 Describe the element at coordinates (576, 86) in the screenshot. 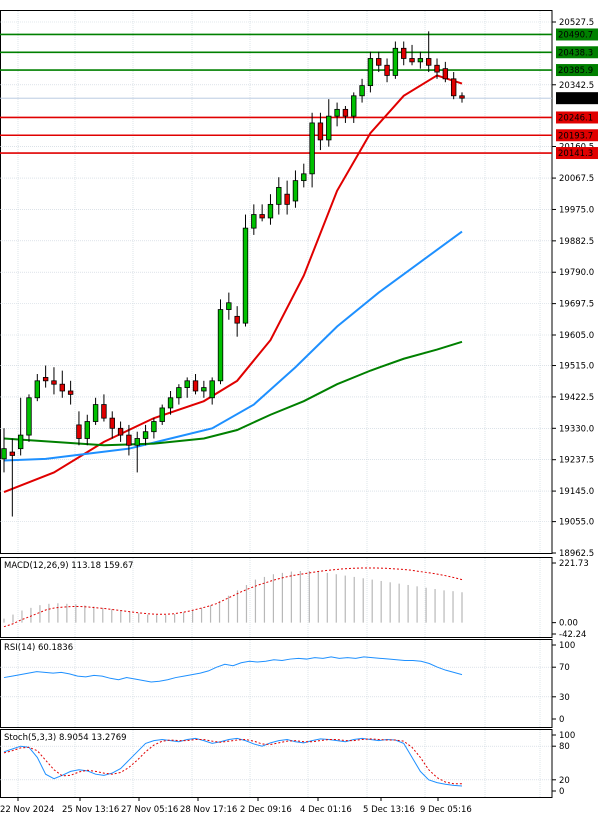

I see `y-tick-label: 20342.5` at that location.